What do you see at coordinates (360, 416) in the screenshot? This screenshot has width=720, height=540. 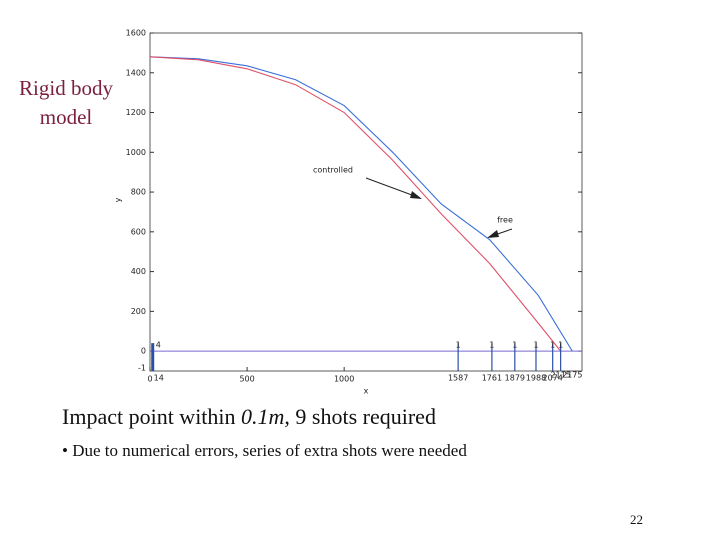 I see `caption-text: , 9 shots required` at bounding box center [360, 416].